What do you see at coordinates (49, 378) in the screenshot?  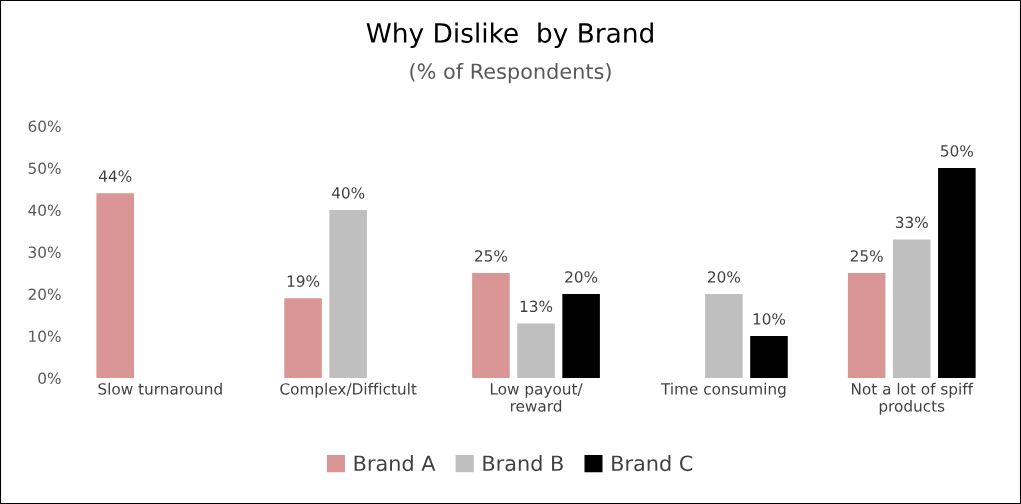 I see `y-tick-label: 0%` at bounding box center [49, 378].